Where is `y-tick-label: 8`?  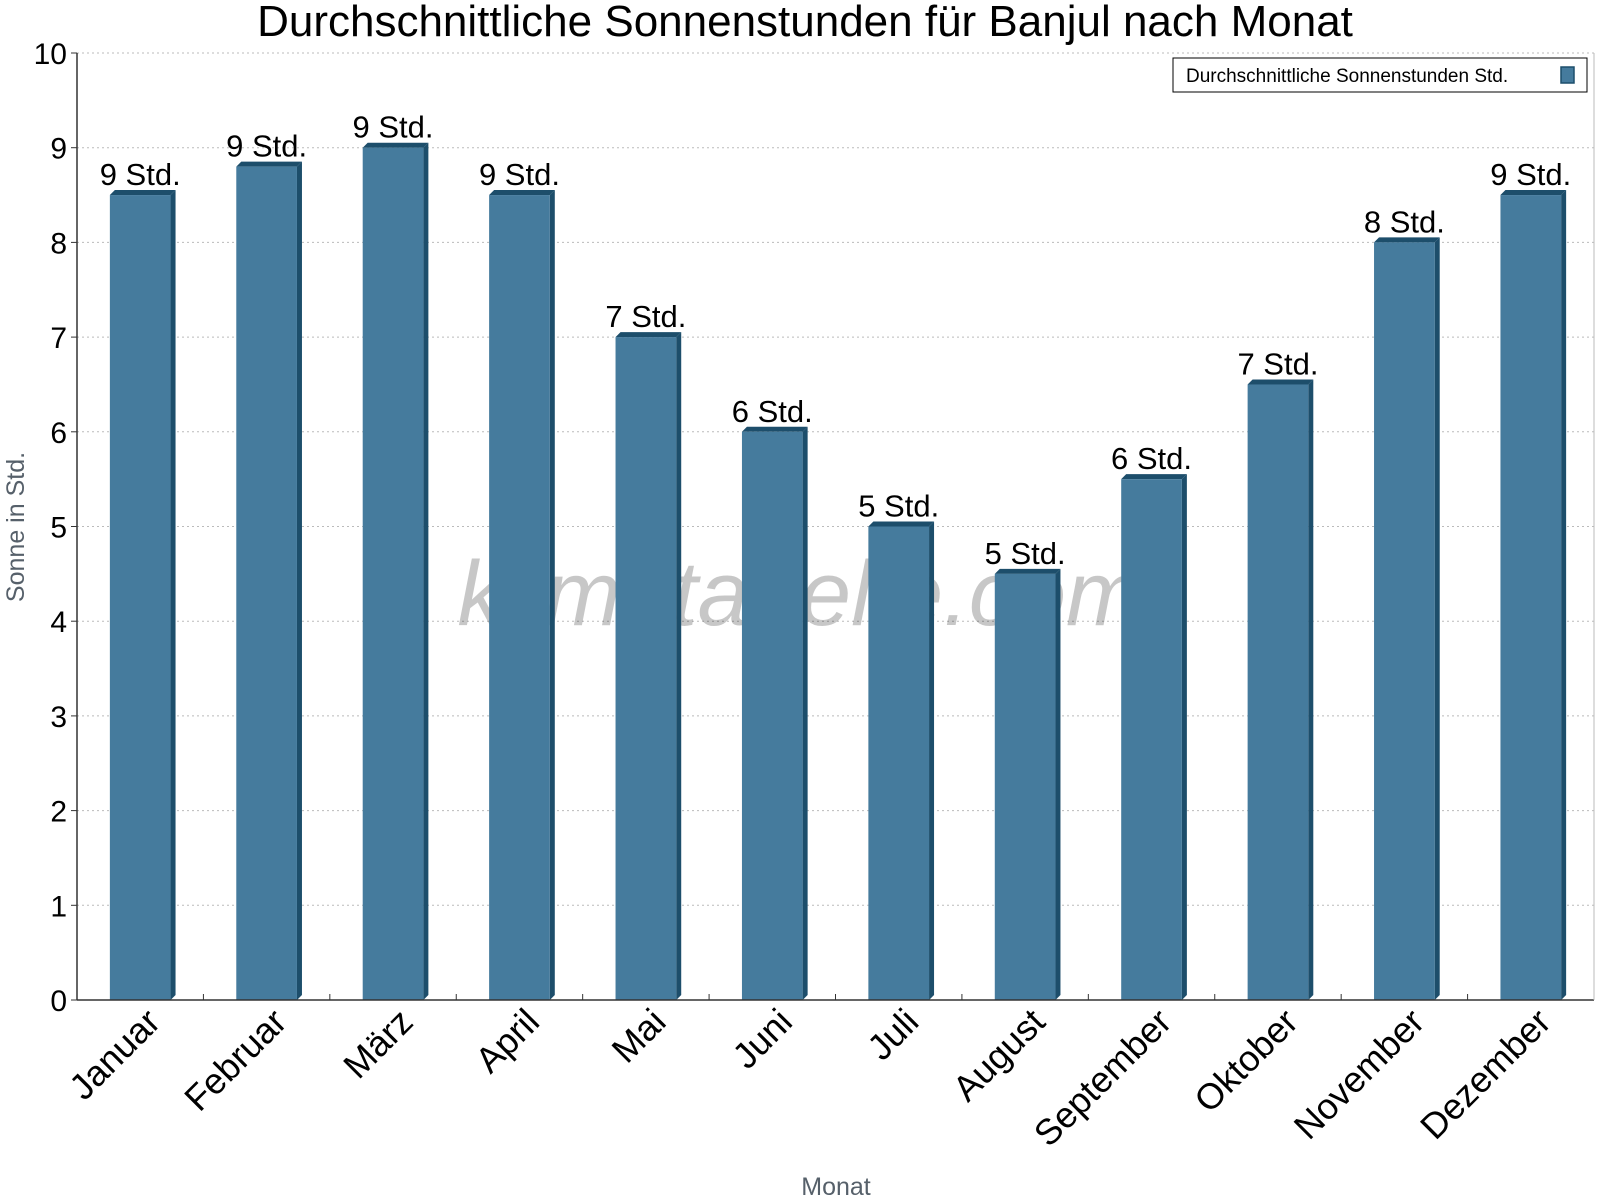
y-tick-label: 8 is located at coordinates (58, 243).